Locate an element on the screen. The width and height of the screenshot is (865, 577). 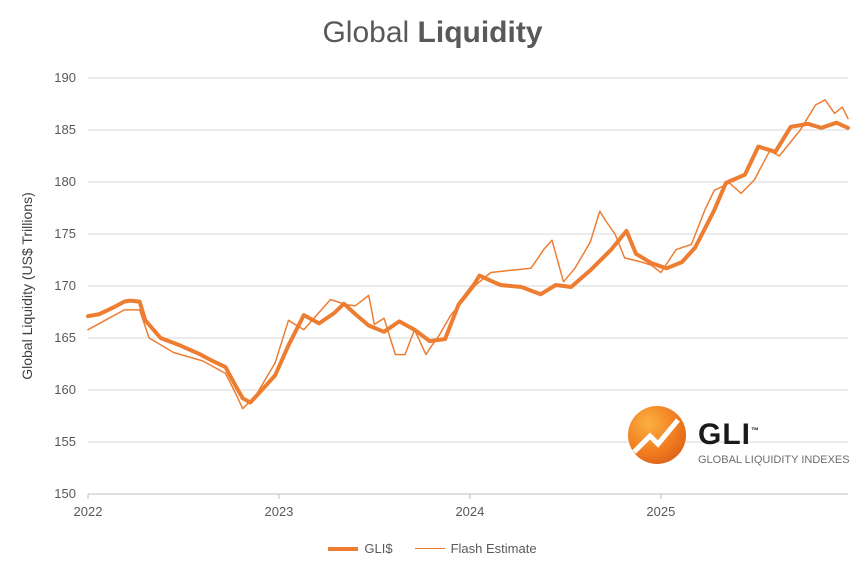
y-tick-label: 190 is located at coordinates (65, 77).